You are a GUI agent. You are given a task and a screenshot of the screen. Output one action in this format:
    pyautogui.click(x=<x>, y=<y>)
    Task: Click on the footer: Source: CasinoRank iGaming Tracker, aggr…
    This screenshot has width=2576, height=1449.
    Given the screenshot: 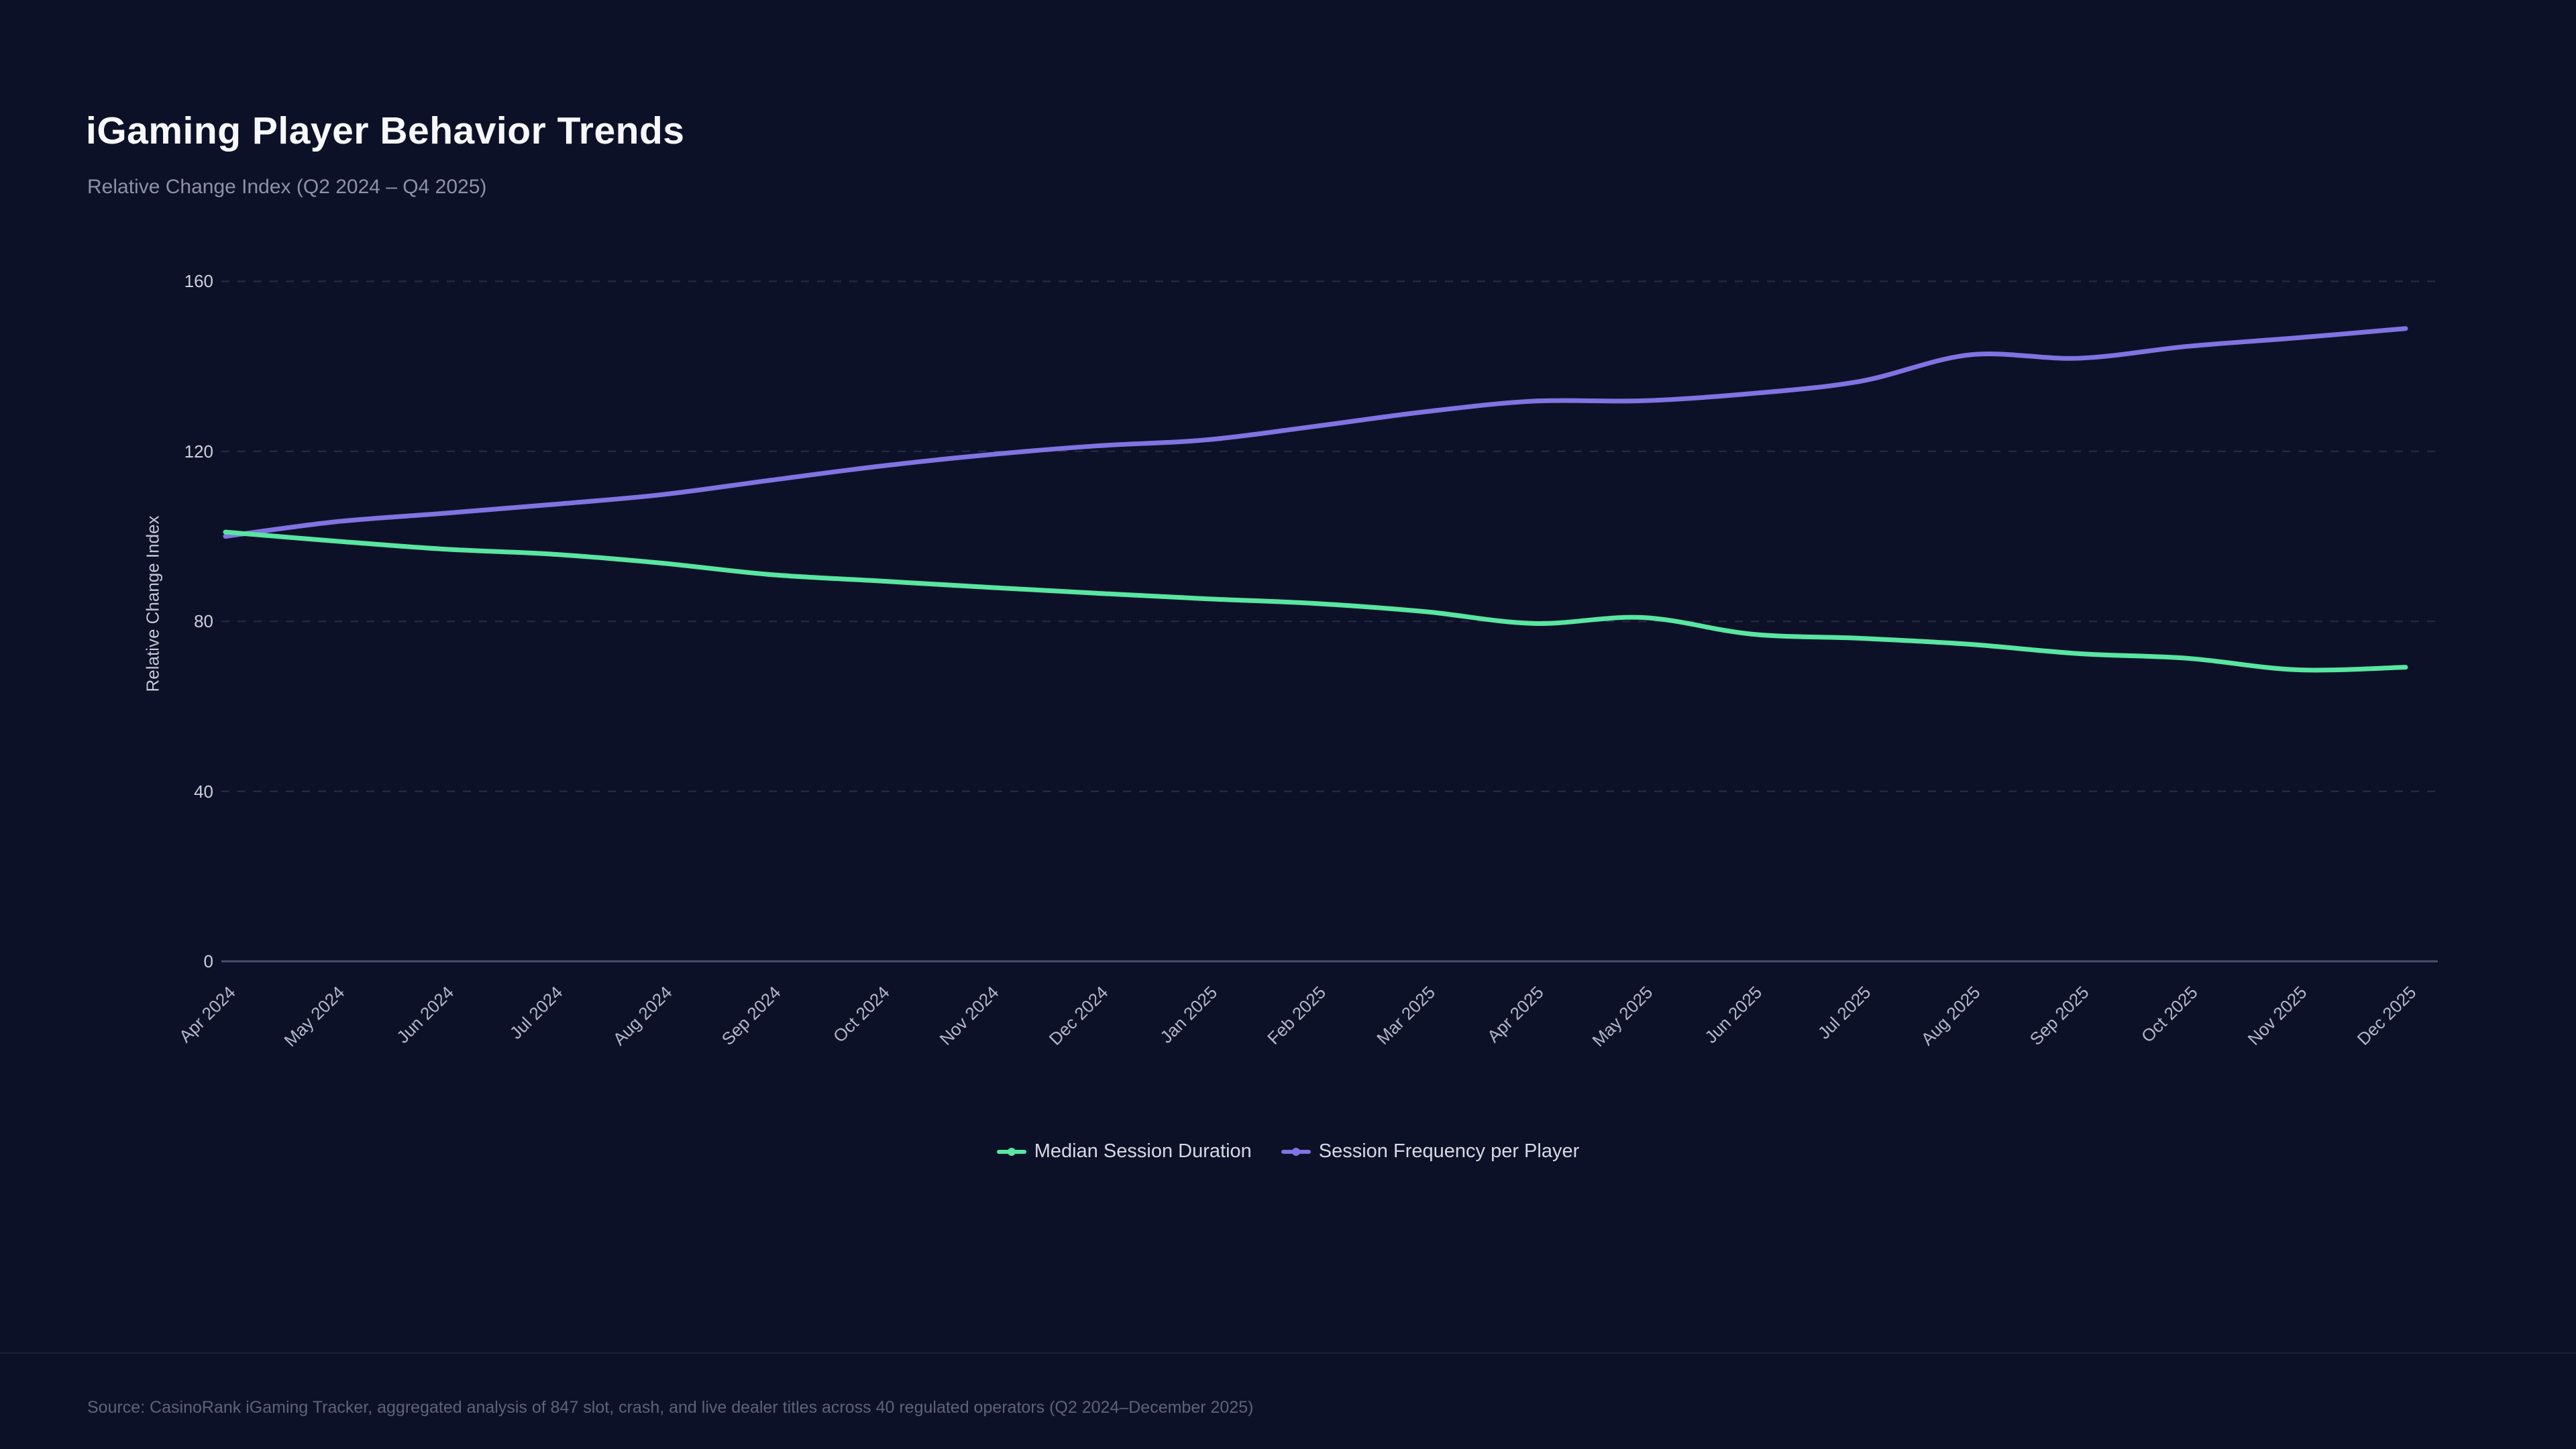 What is the action you would take?
    pyautogui.click(x=1288, y=1400)
    